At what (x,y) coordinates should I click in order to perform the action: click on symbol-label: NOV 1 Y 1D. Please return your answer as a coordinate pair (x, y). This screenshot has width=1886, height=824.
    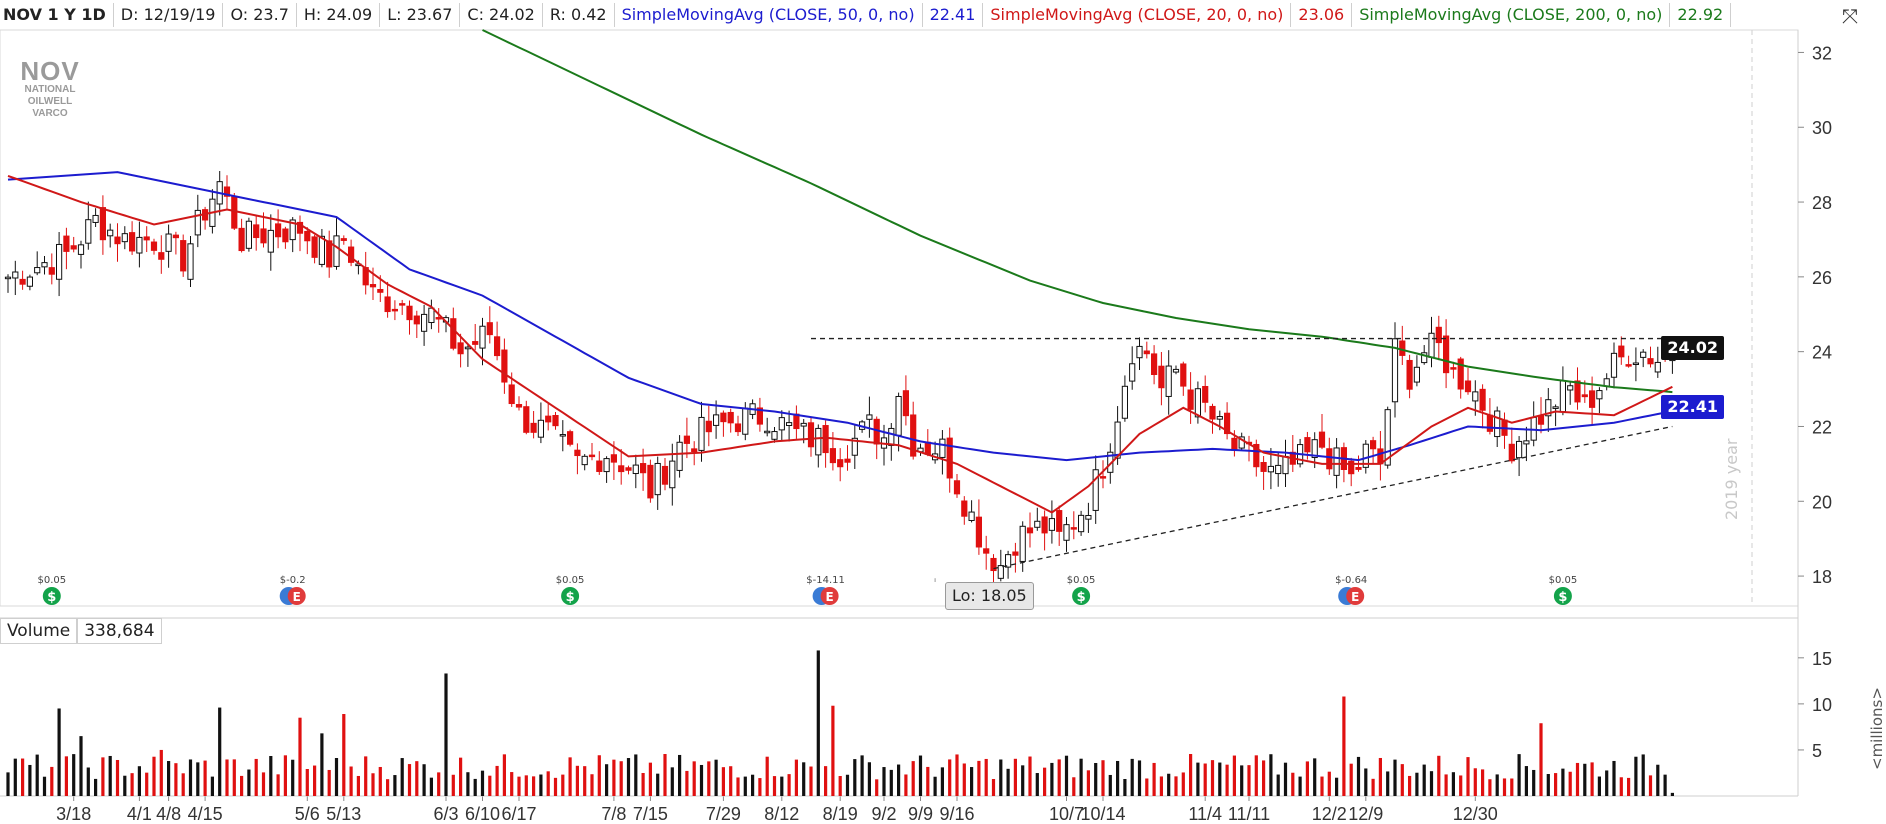
    Looking at the image, I should click on (57, 15).